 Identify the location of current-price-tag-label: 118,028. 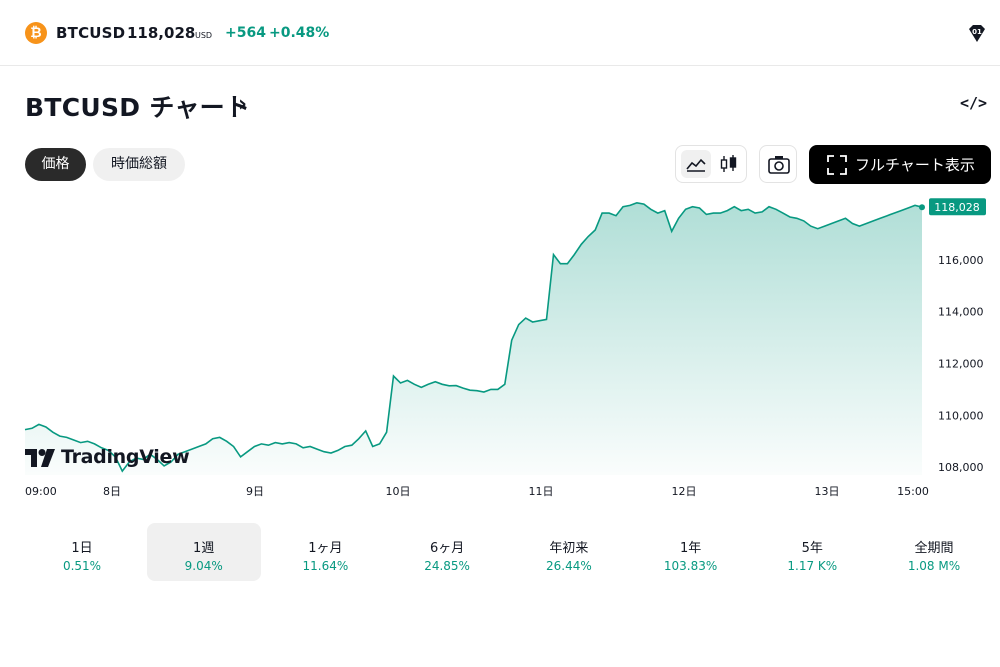
(957, 207).